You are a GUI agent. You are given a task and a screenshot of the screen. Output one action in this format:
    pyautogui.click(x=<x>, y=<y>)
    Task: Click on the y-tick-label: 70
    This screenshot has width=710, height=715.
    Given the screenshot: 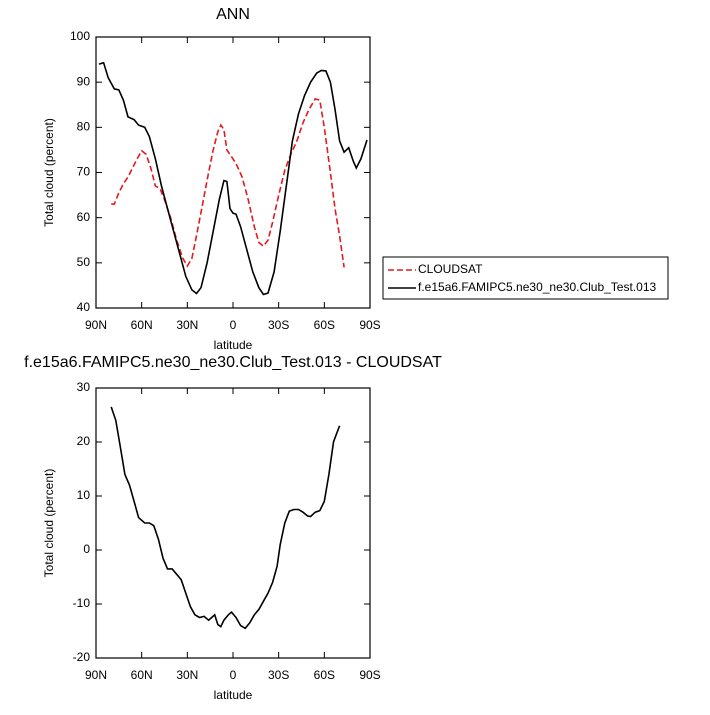 What is the action you would take?
    pyautogui.click(x=84, y=172)
    